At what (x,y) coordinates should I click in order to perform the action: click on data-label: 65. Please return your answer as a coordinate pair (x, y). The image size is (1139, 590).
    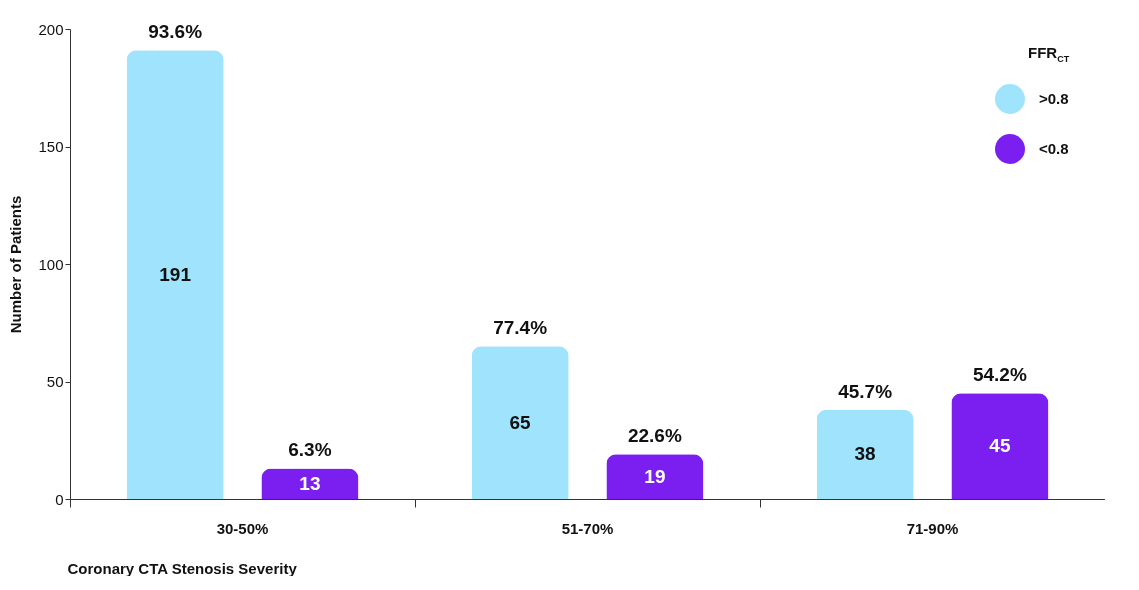
    Looking at the image, I should click on (520, 422).